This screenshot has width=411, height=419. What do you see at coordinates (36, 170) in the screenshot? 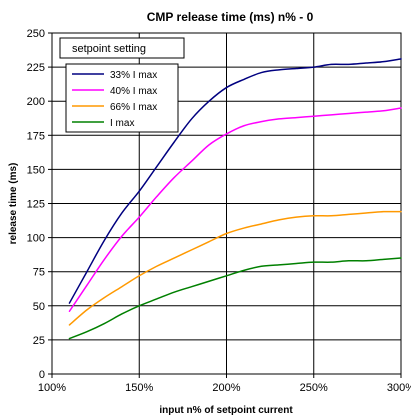
I see `y-tick-label: 150` at bounding box center [36, 170].